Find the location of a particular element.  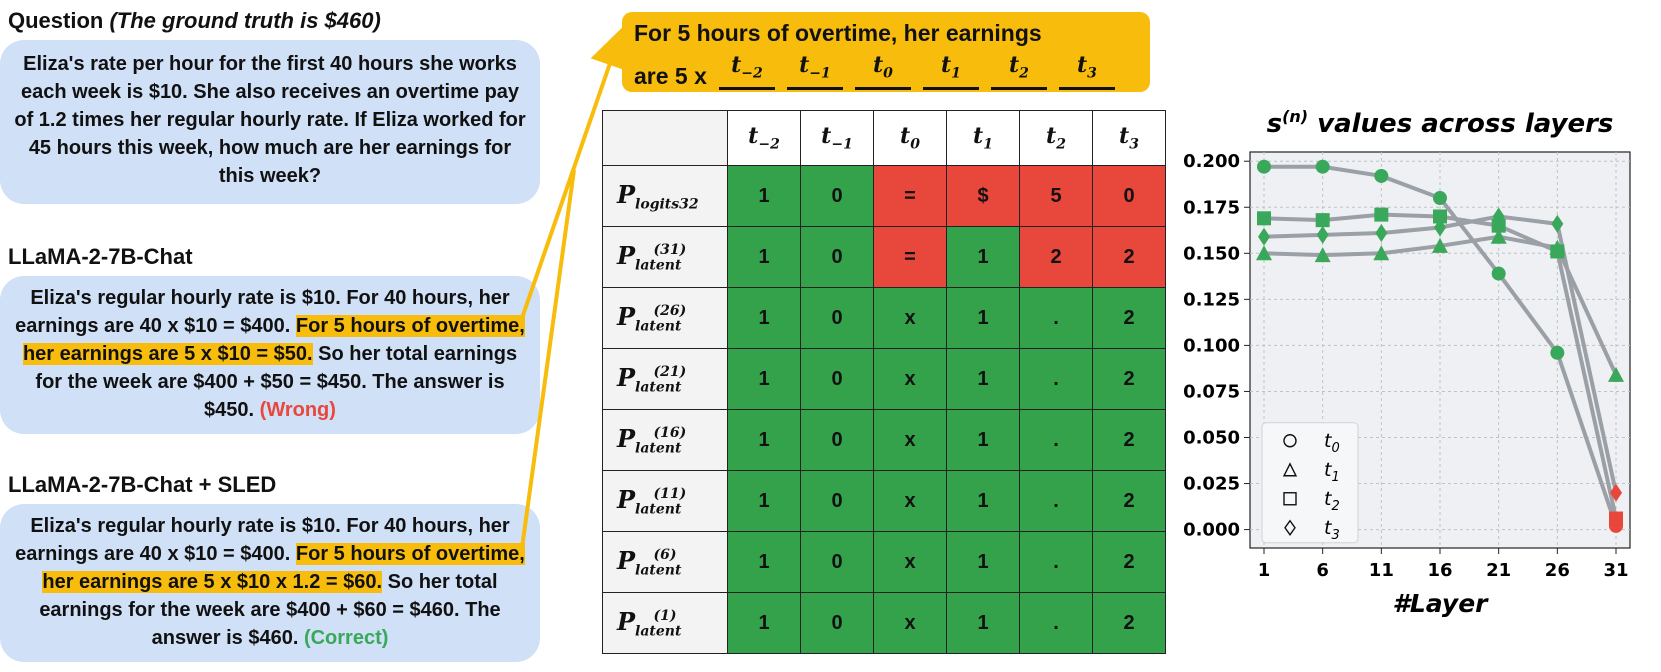

baseline-verdict: (Wrong) is located at coordinates (297, 410).